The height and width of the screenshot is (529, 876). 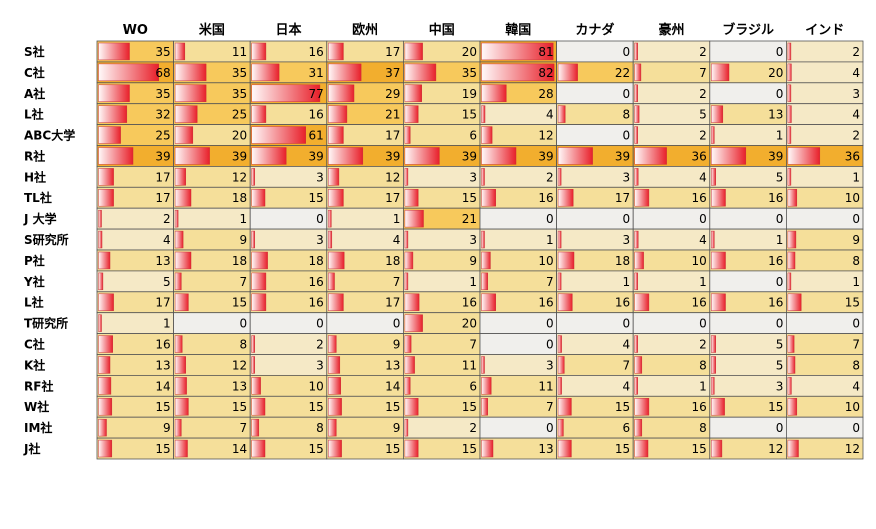 What do you see at coordinates (775, 261) in the screenshot?
I see `cell-value: 16` at bounding box center [775, 261].